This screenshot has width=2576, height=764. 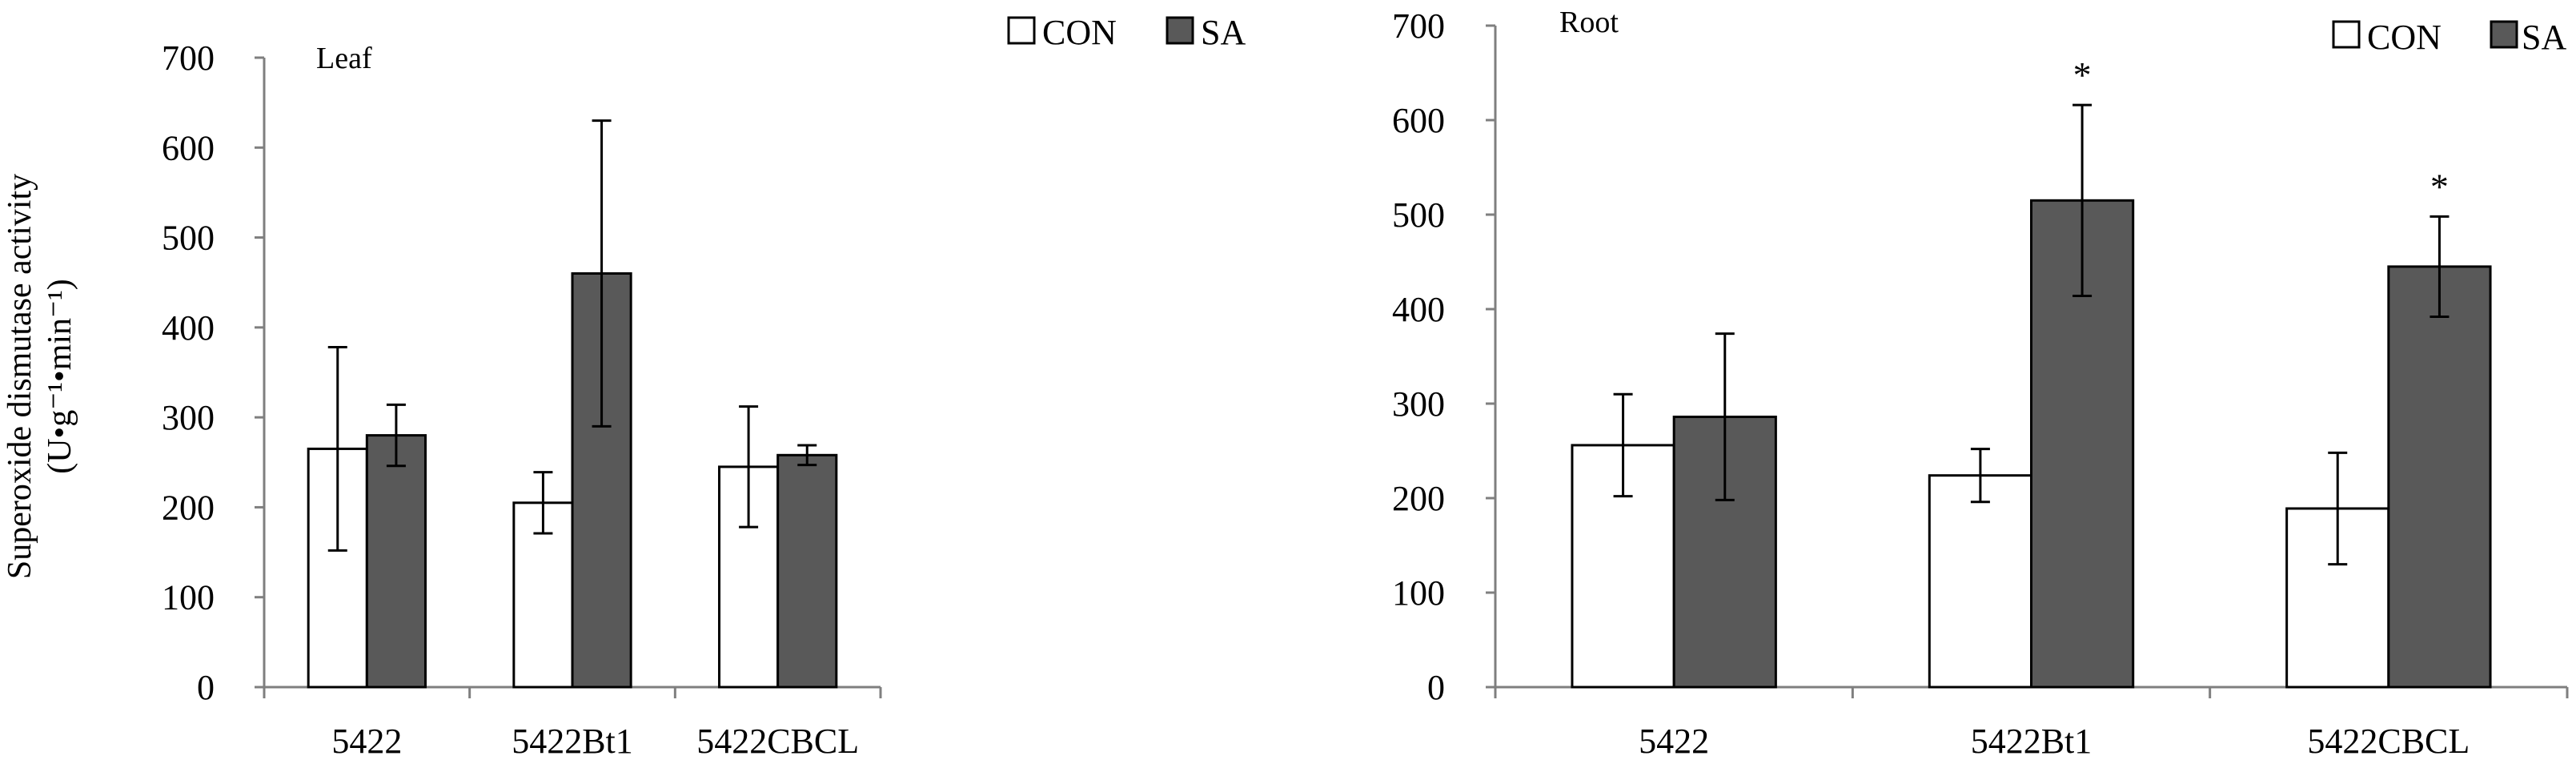 I want to click on bar-con, so click(x=1980, y=581).